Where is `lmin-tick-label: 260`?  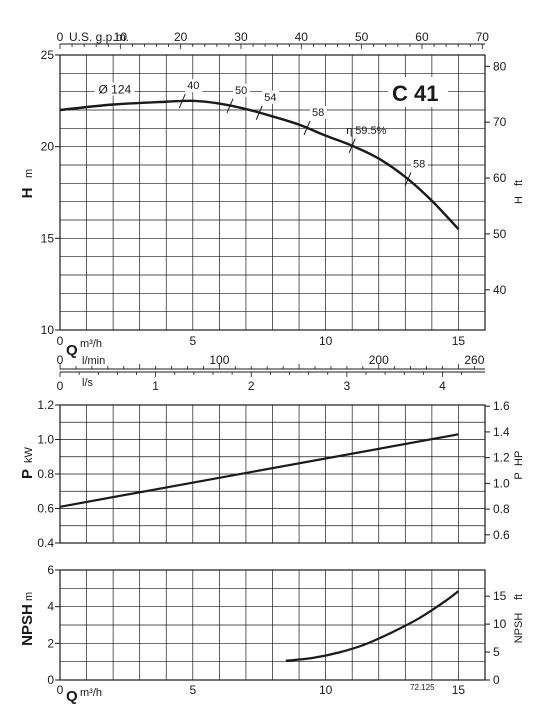
lmin-tick-label: 260 is located at coordinates (474, 360).